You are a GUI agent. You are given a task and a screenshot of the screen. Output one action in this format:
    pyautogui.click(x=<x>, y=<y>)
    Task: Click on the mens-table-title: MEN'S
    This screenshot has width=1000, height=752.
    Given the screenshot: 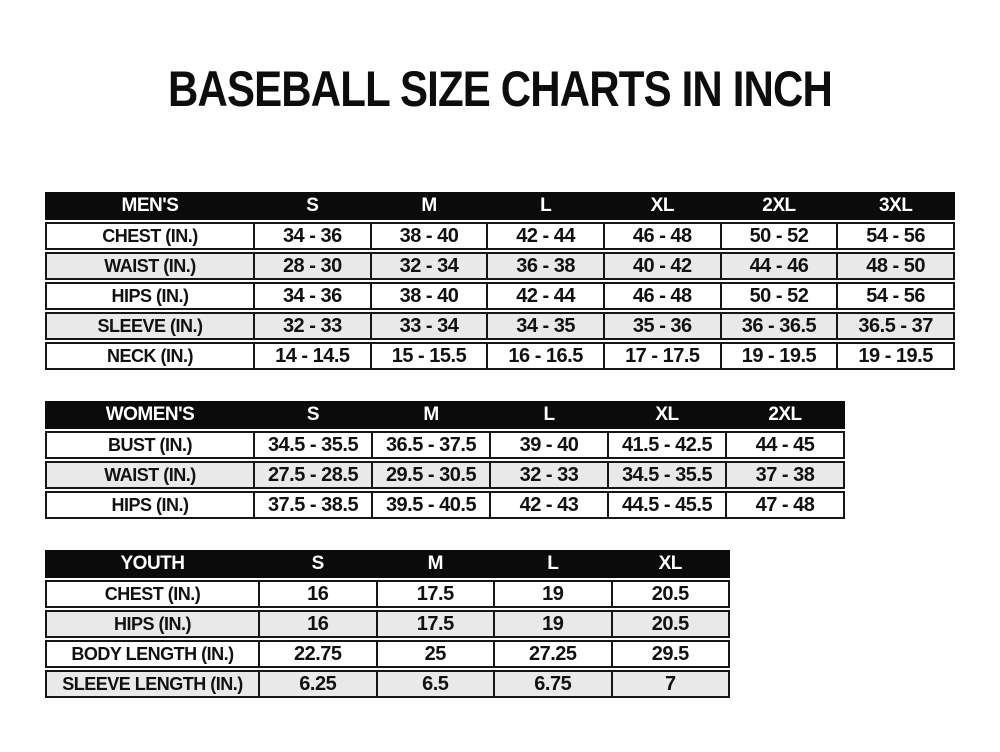 What is the action you would take?
    pyautogui.click(x=150, y=206)
    